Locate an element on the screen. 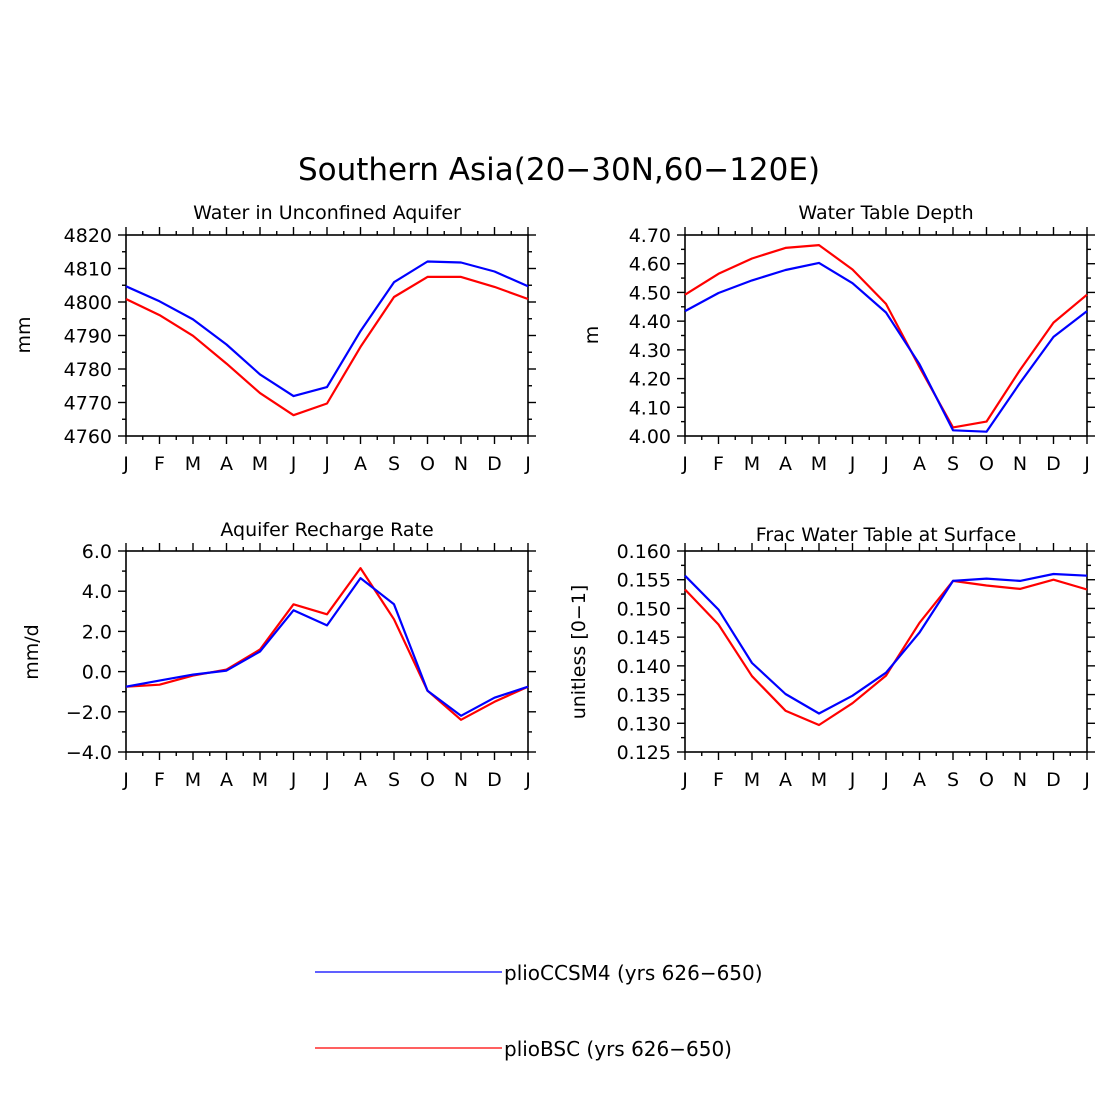 This screenshot has height=1118, width=1118. y-tick-label: 4.10 is located at coordinates (650, 408).